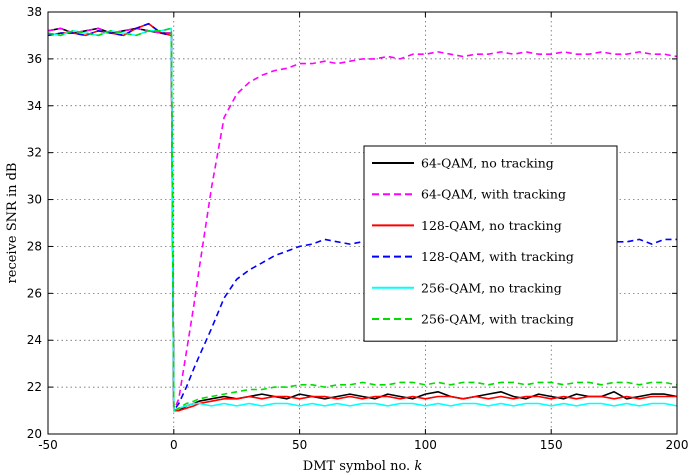 The height and width of the screenshot is (473, 688). Describe the element at coordinates (677, 445) in the screenshot. I see `x-tick-label: 200` at that location.